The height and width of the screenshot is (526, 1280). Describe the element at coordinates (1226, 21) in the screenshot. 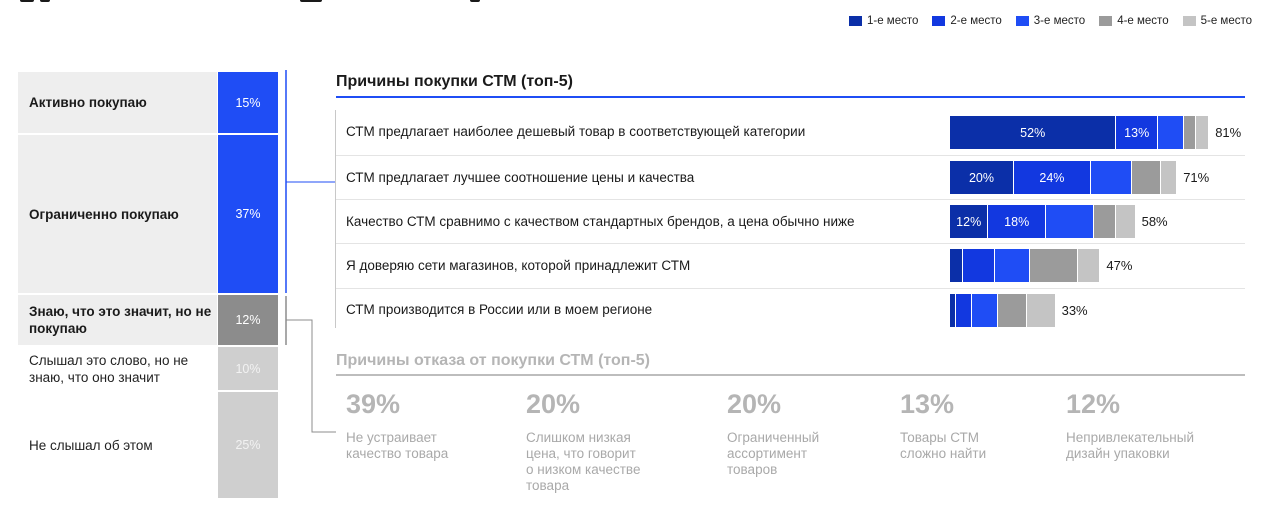

I see `legend-label: 5-е место` at that location.